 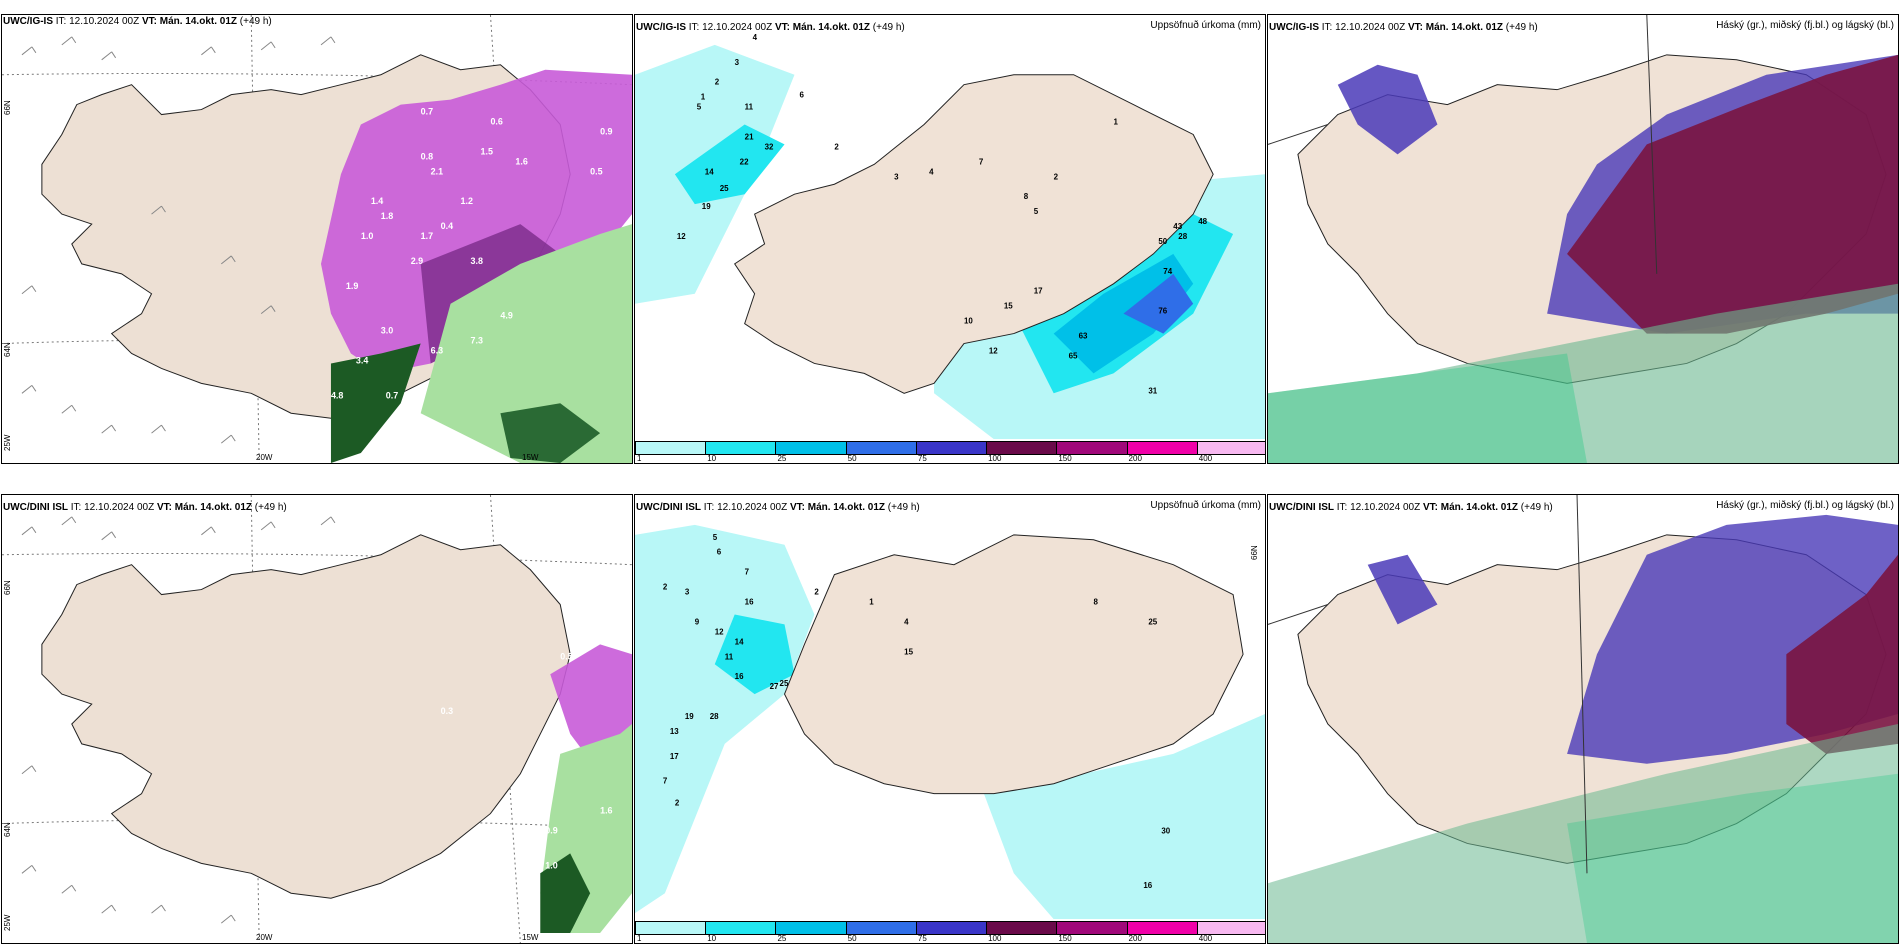 I want to click on map-value-label: 4.8, so click(x=337, y=395).